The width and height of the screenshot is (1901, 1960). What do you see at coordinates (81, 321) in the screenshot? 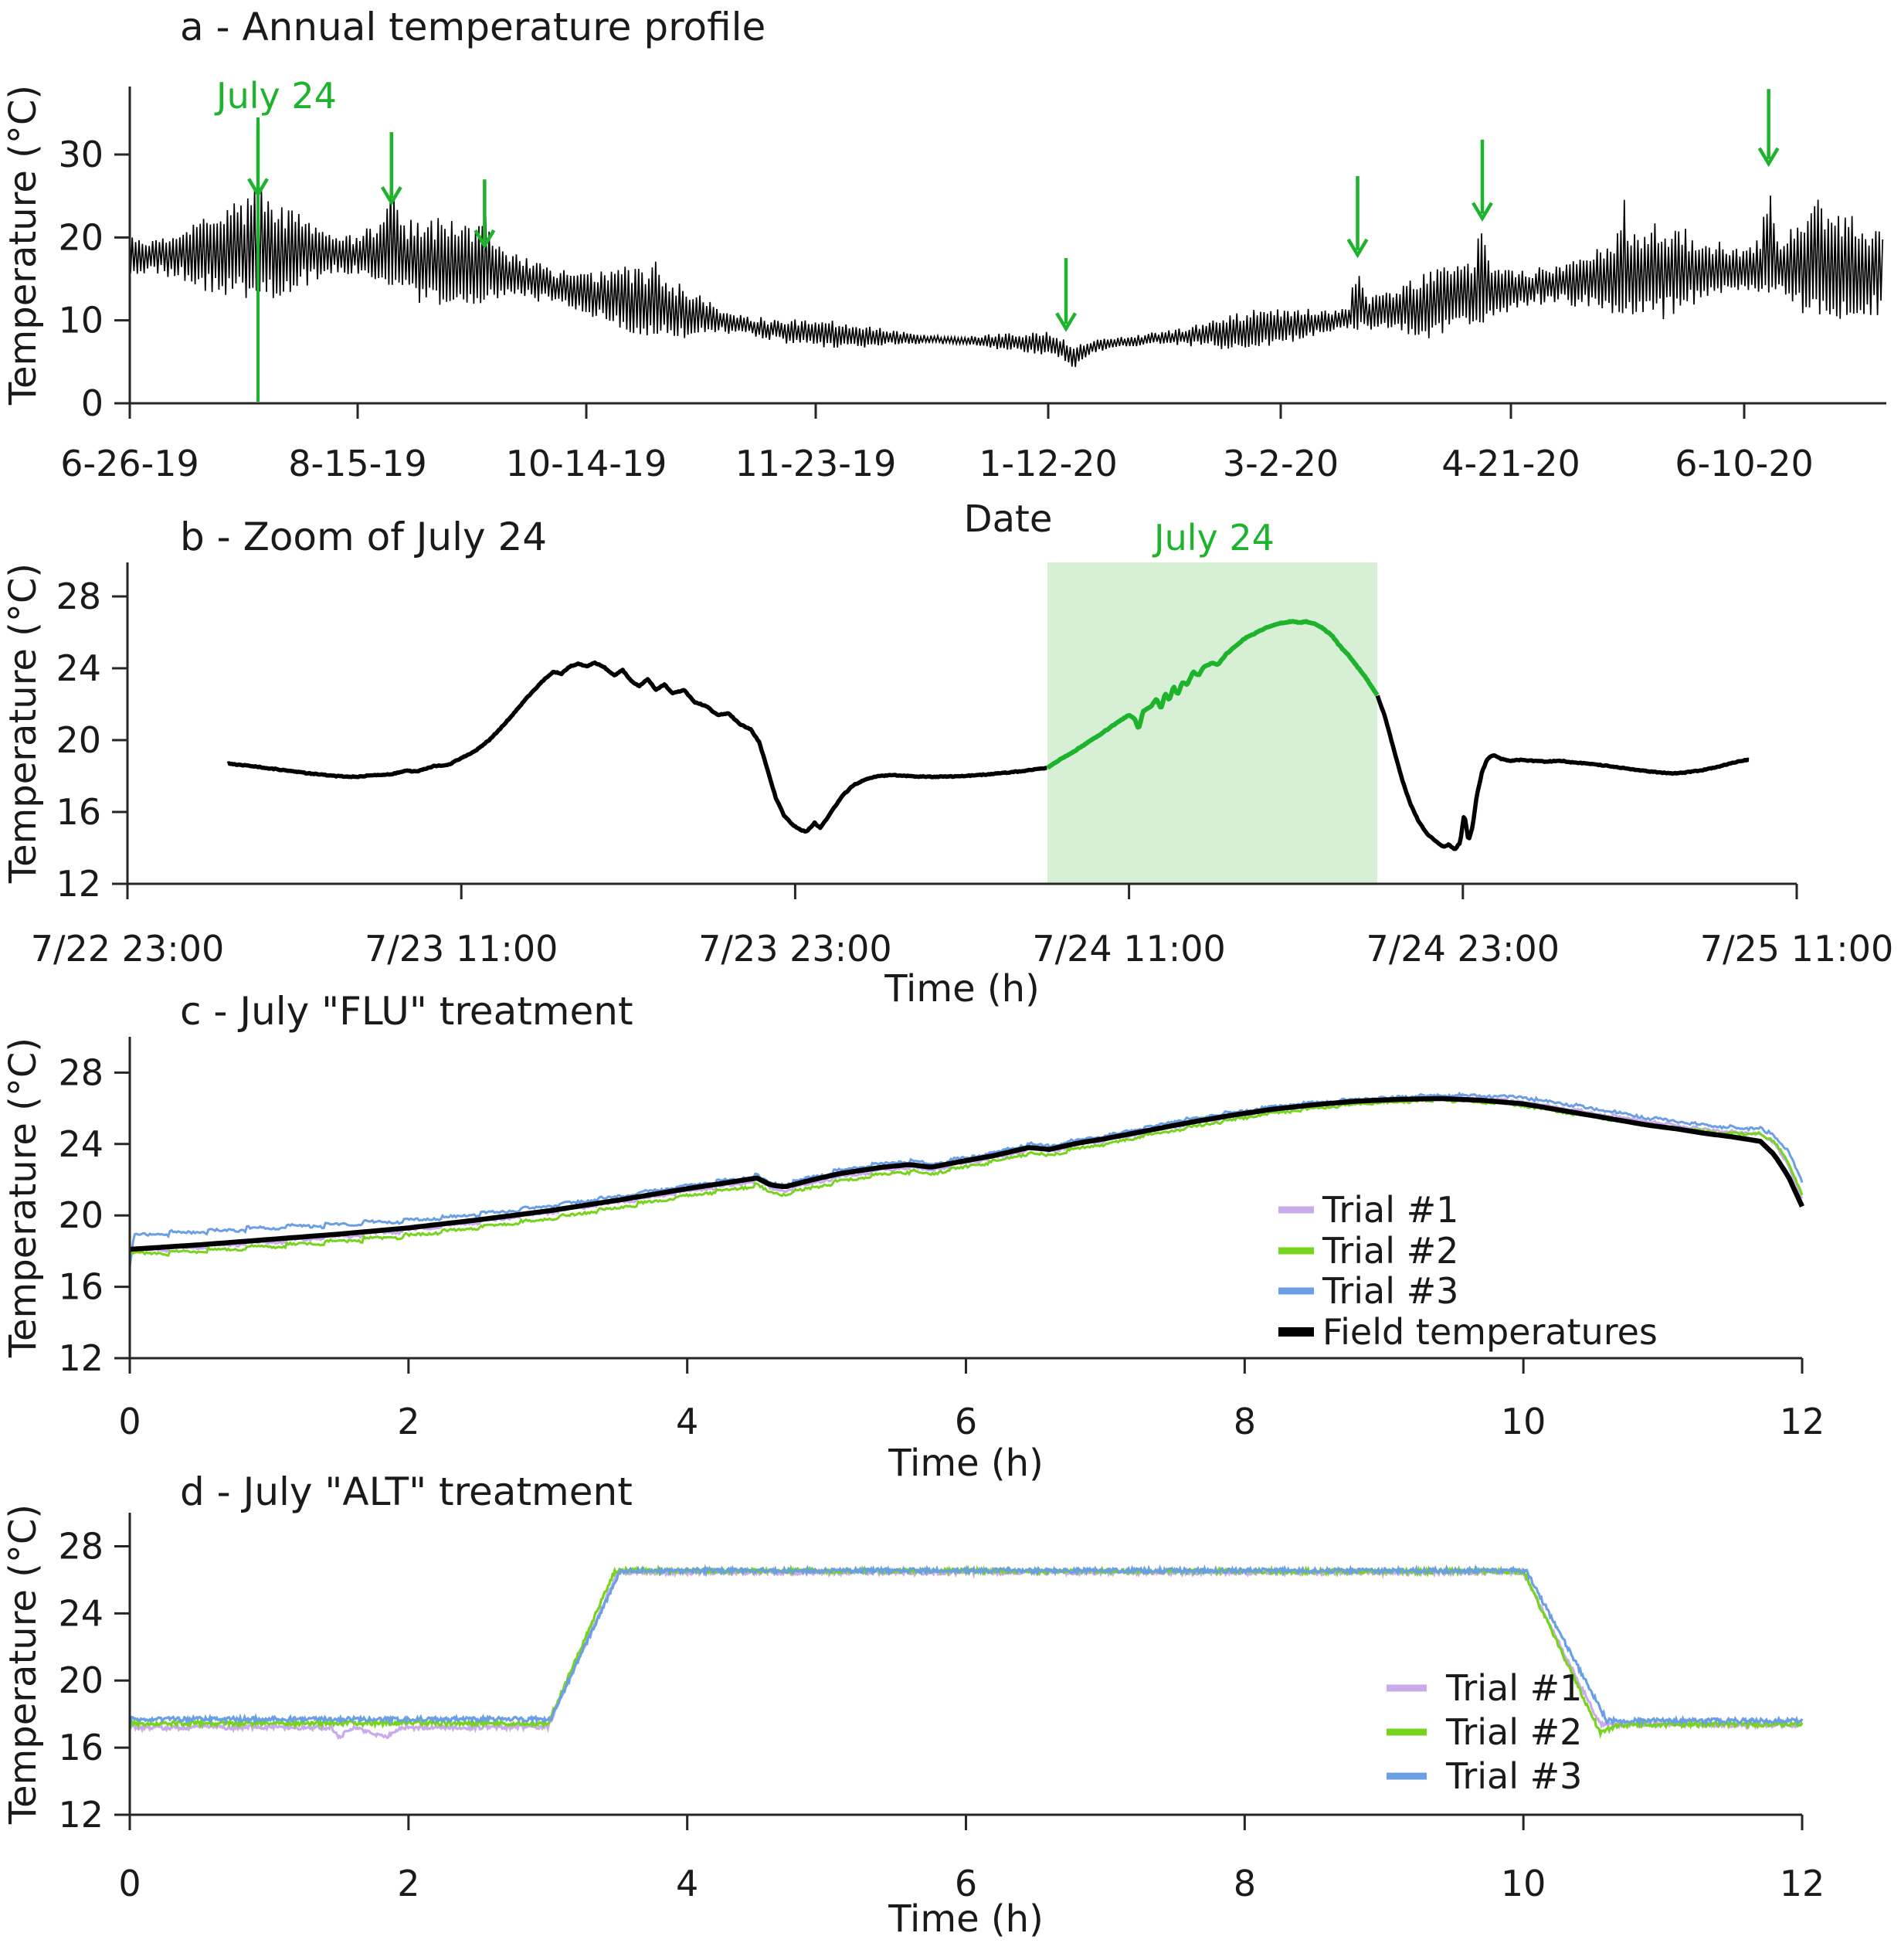
I see `y-tick-label: 10` at bounding box center [81, 321].